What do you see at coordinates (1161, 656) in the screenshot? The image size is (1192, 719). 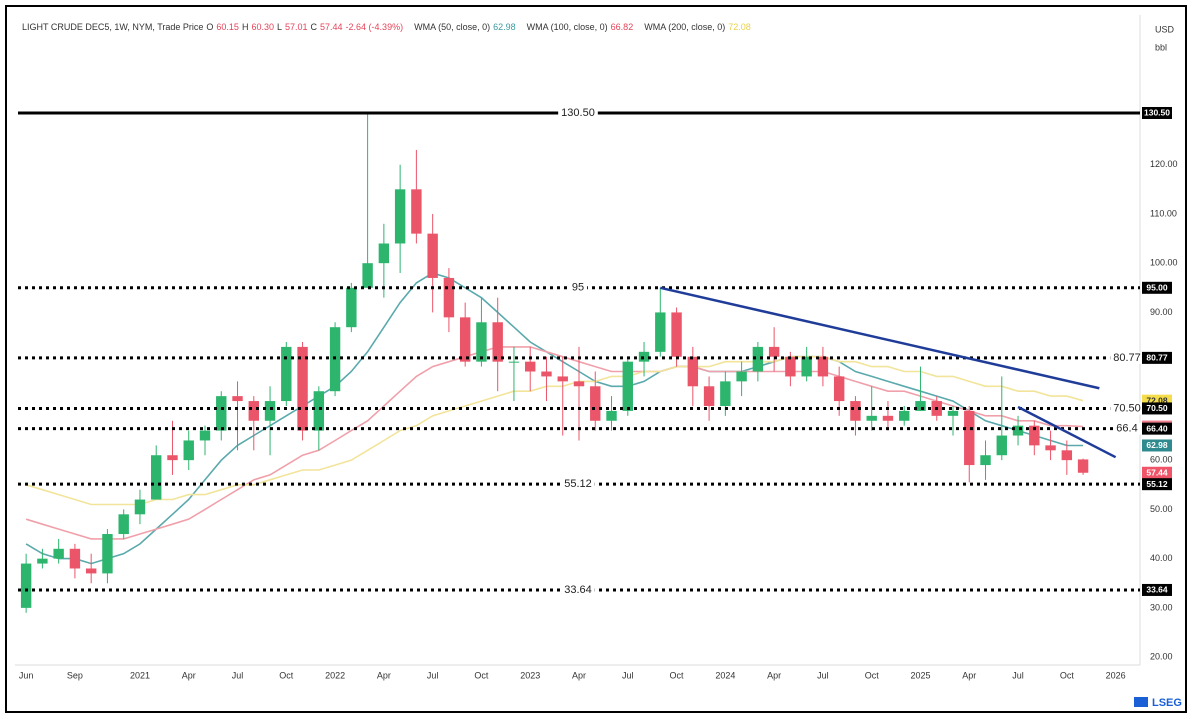 I see `y-tick-label: 20.00` at bounding box center [1161, 656].